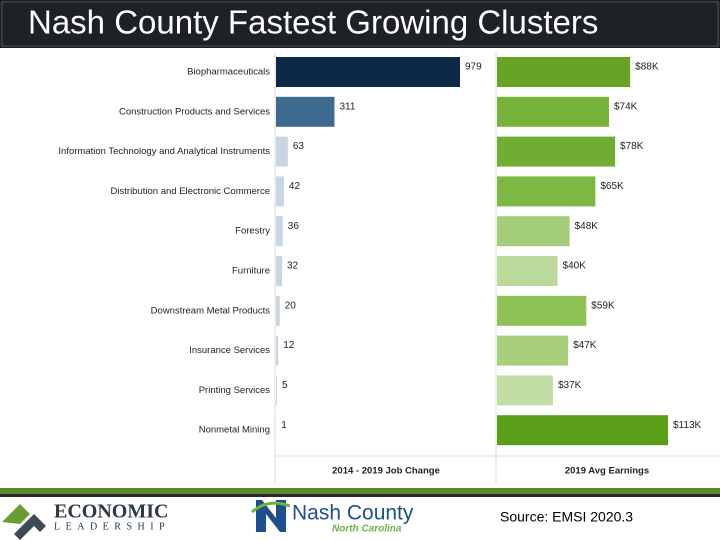  Describe the element at coordinates (626, 106) in the screenshot. I see `value-label: $74K` at that location.